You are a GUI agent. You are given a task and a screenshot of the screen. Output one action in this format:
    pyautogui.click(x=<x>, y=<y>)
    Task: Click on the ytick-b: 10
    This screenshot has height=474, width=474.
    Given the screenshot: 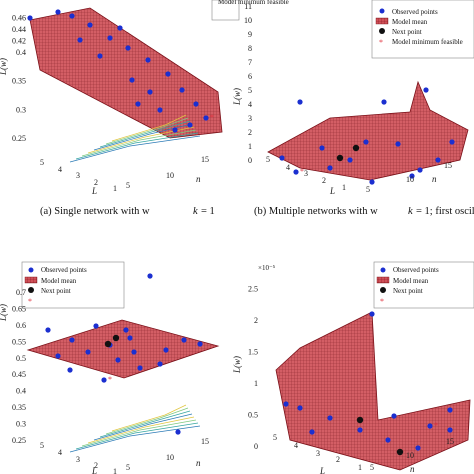 What is the action you would take?
    pyautogui.click(x=410, y=179)
    